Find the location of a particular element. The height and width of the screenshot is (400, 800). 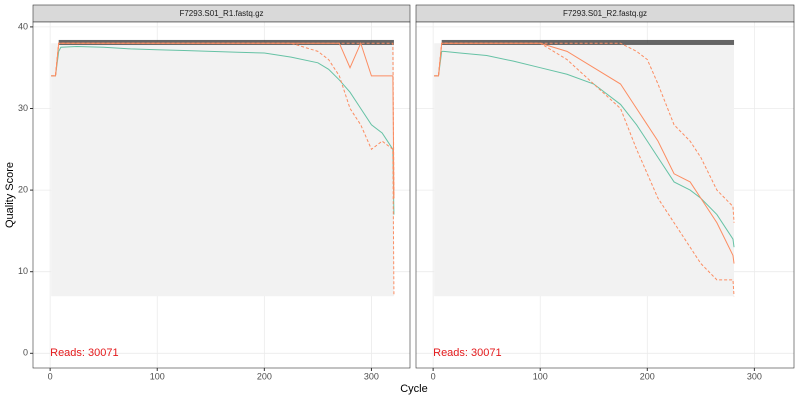

panel-title: F7293.S01_R2.fastq.gz is located at coordinates (605, 13).